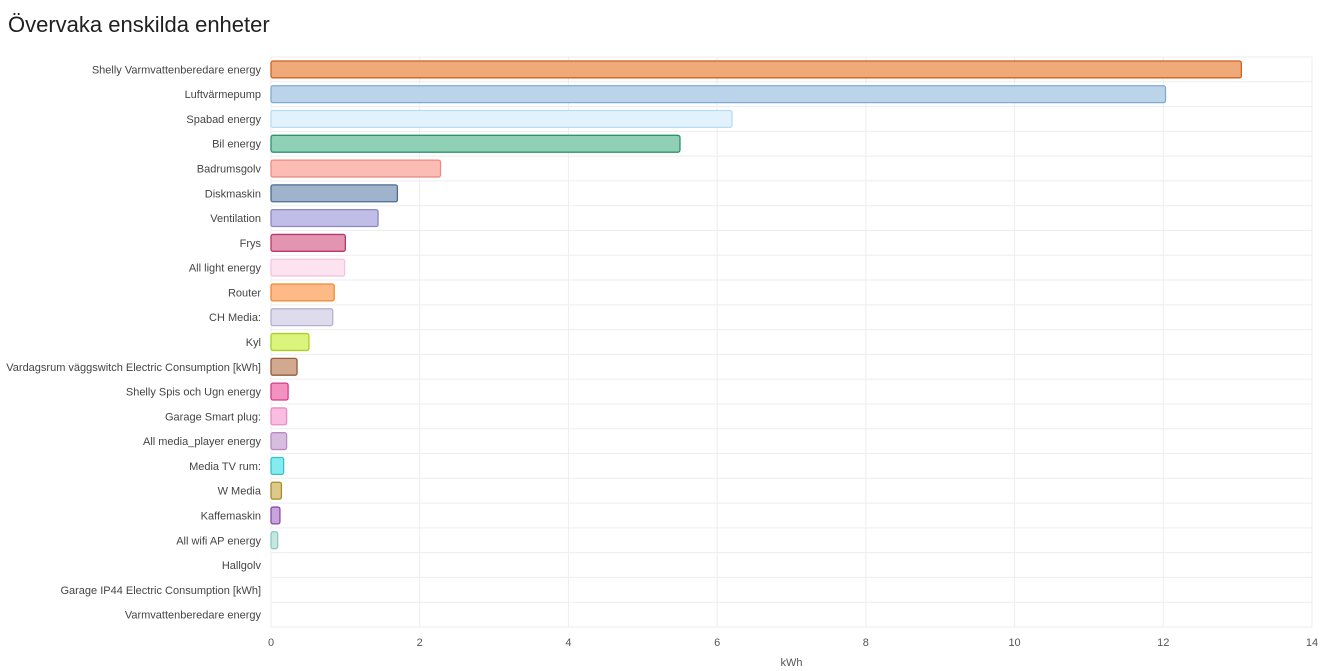 Image resolution: width=1328 pixels, height=671 pixels. What do you see at coordinates (231, 516) in the screenshot?
I see `category-label: Kaffemaskin` at bounding box center [231, 516].